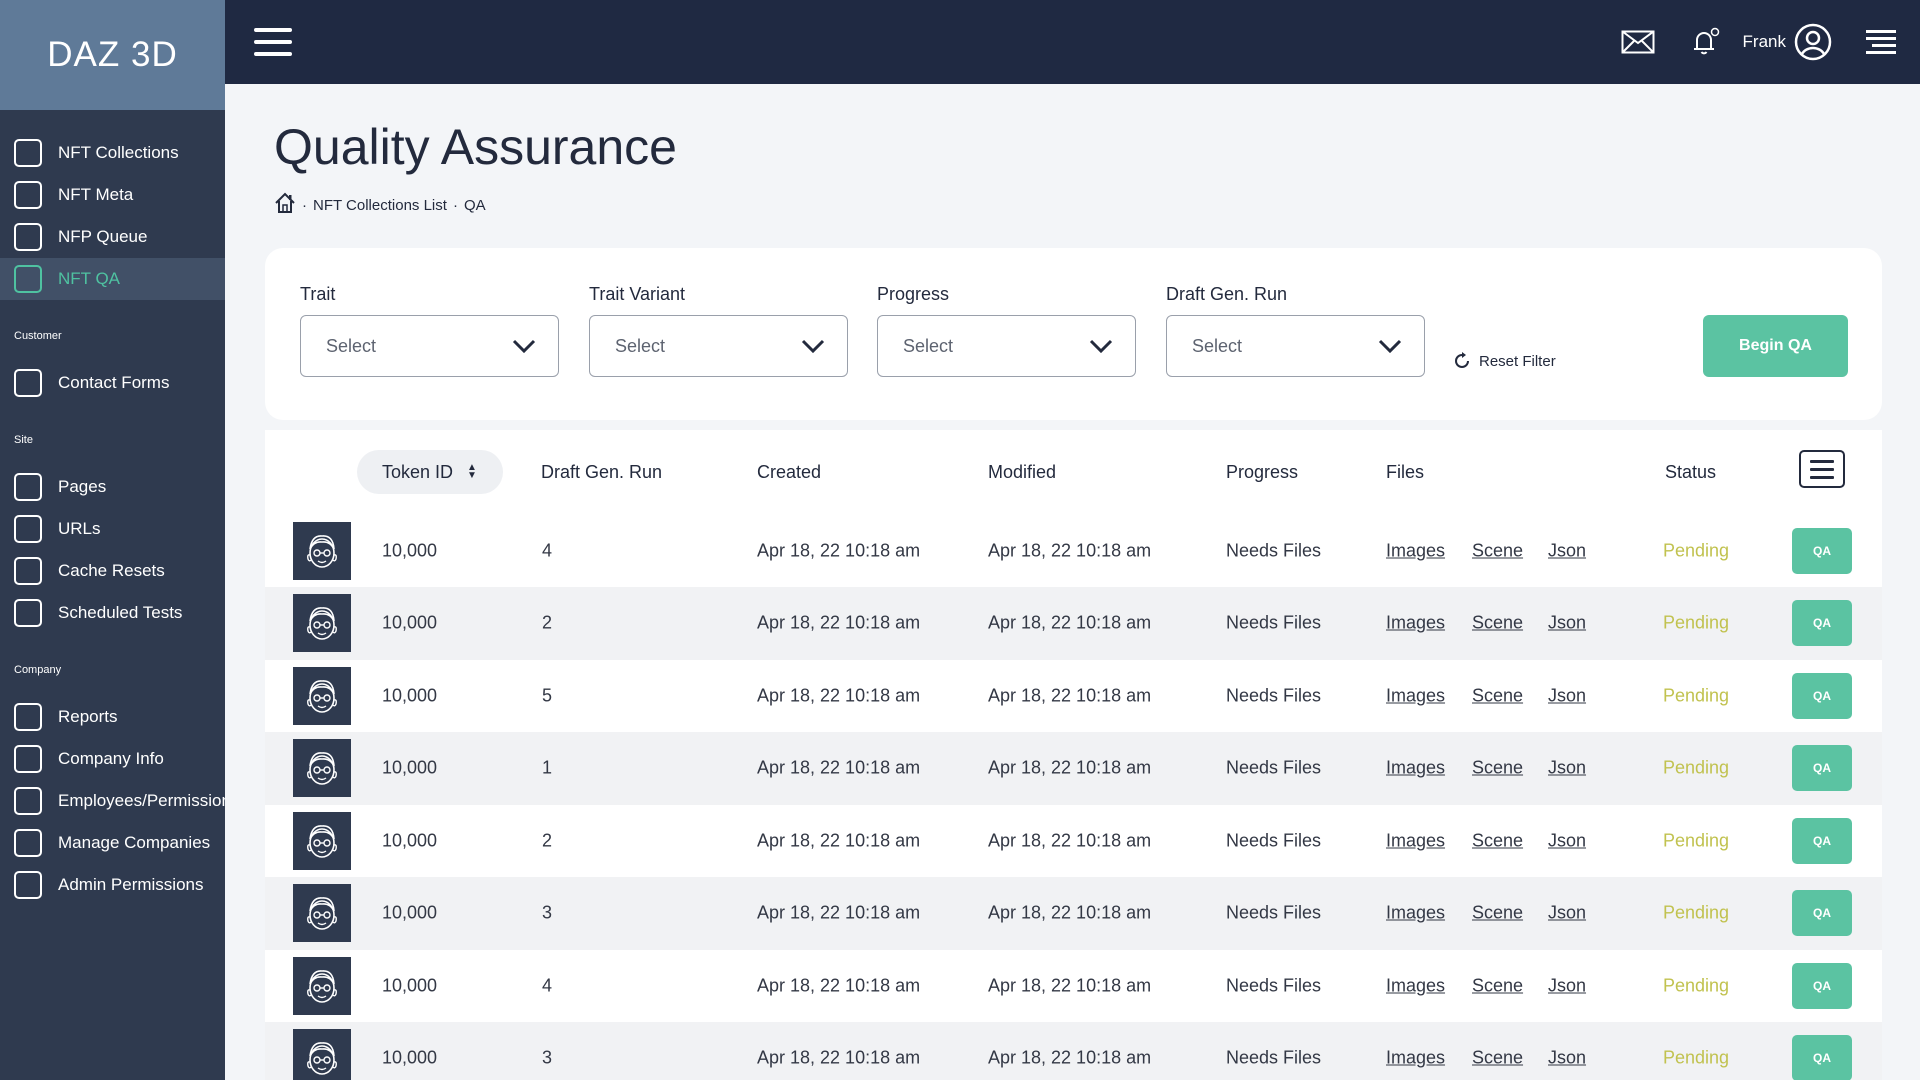 The height and width of the screenshot is (1080, 1920). What do you see at coordinates (112, 383) in the screenshot?
I see `sidebar-item-contact-forms: Contact Forms` at bounding box center [112, 383].